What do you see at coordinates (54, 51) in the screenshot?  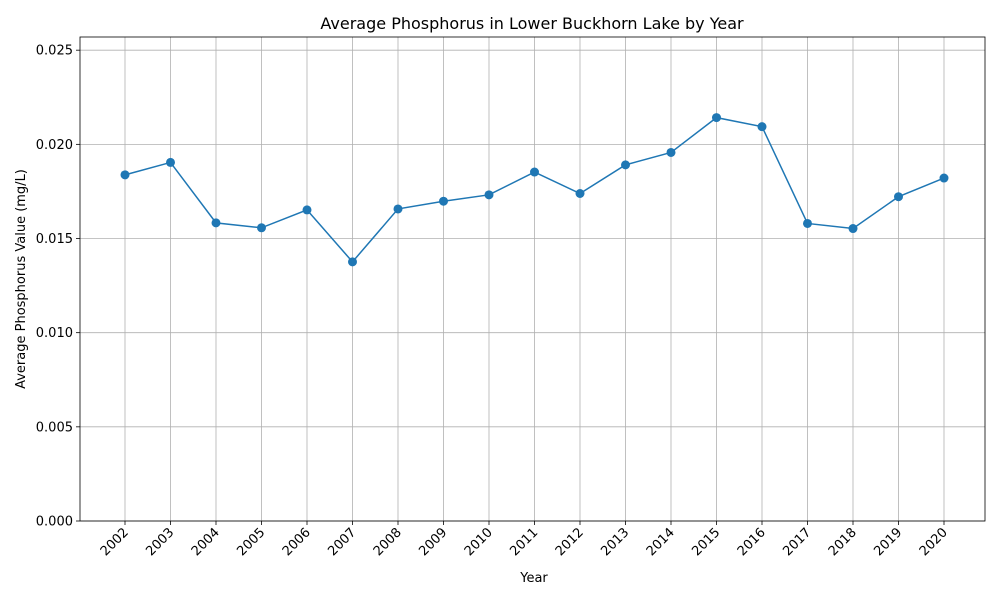 I see `y-tick-label: 0.025` at bounding box center [54, 51].